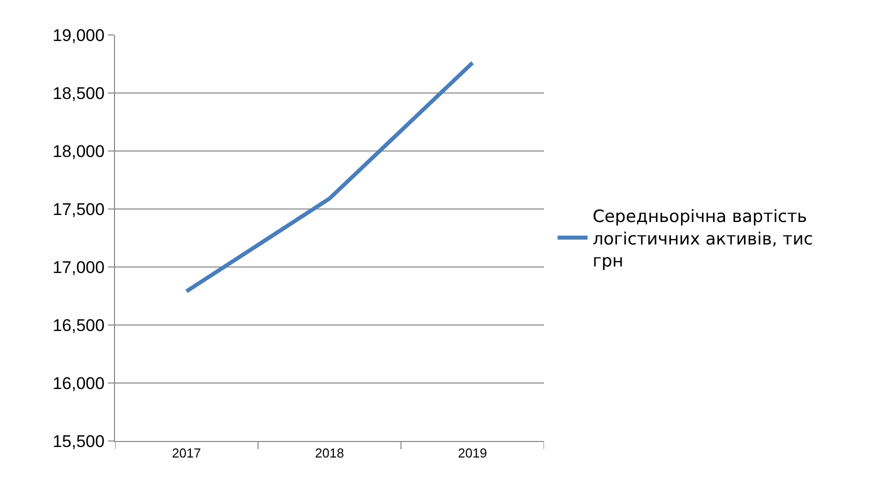 The height and width of the screenshot is (491, 874). Describe the element at coordinates (78, 209) in the screenshot. I see `y-tick-label: 17,500` at that location.